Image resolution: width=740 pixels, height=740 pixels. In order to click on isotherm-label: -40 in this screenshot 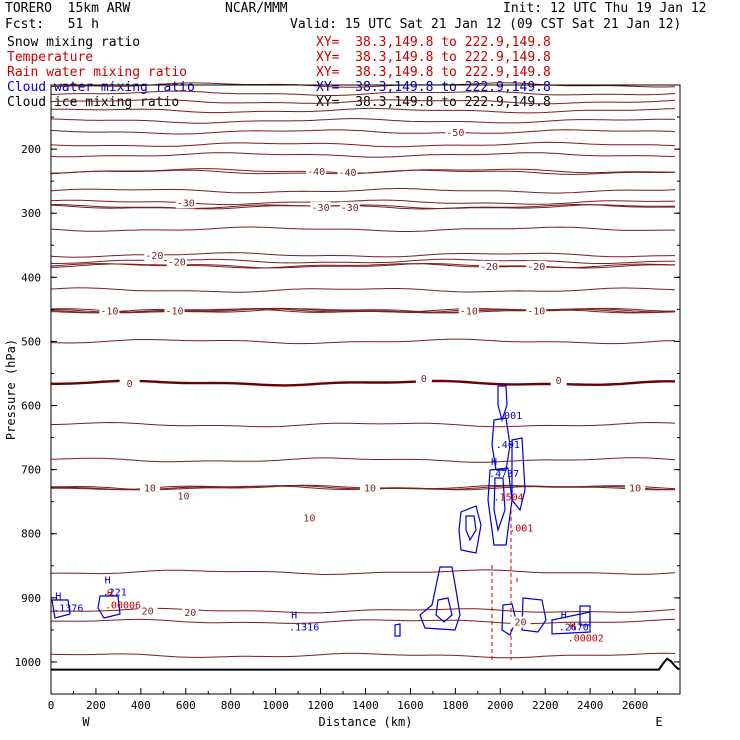, I will do `click(316, 172)`.